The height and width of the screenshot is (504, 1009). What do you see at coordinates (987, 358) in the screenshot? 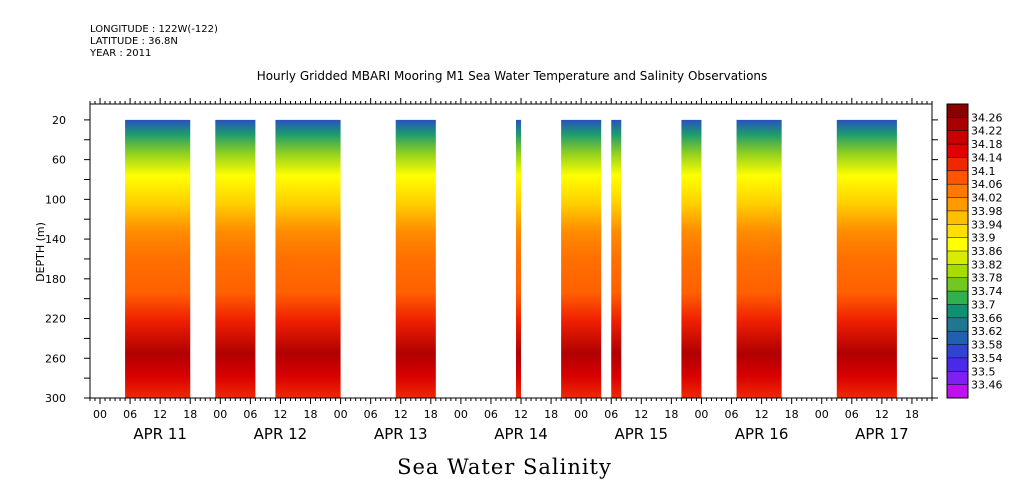
I see `colorbar-label: 33.54` at bounding box center [987, 358].